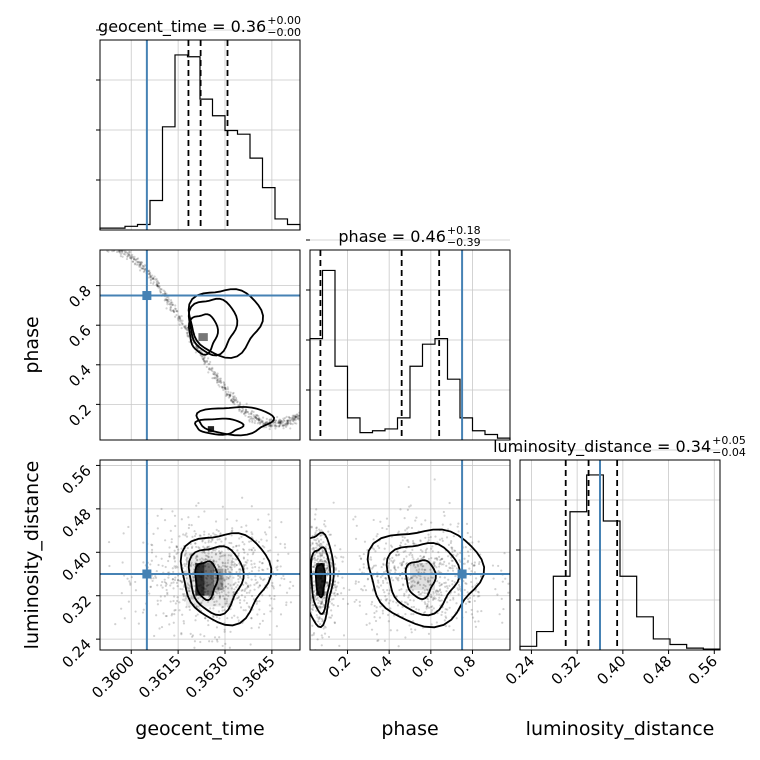 The image size is (760, 760). I want to click on density-cell, so click(320, 579).